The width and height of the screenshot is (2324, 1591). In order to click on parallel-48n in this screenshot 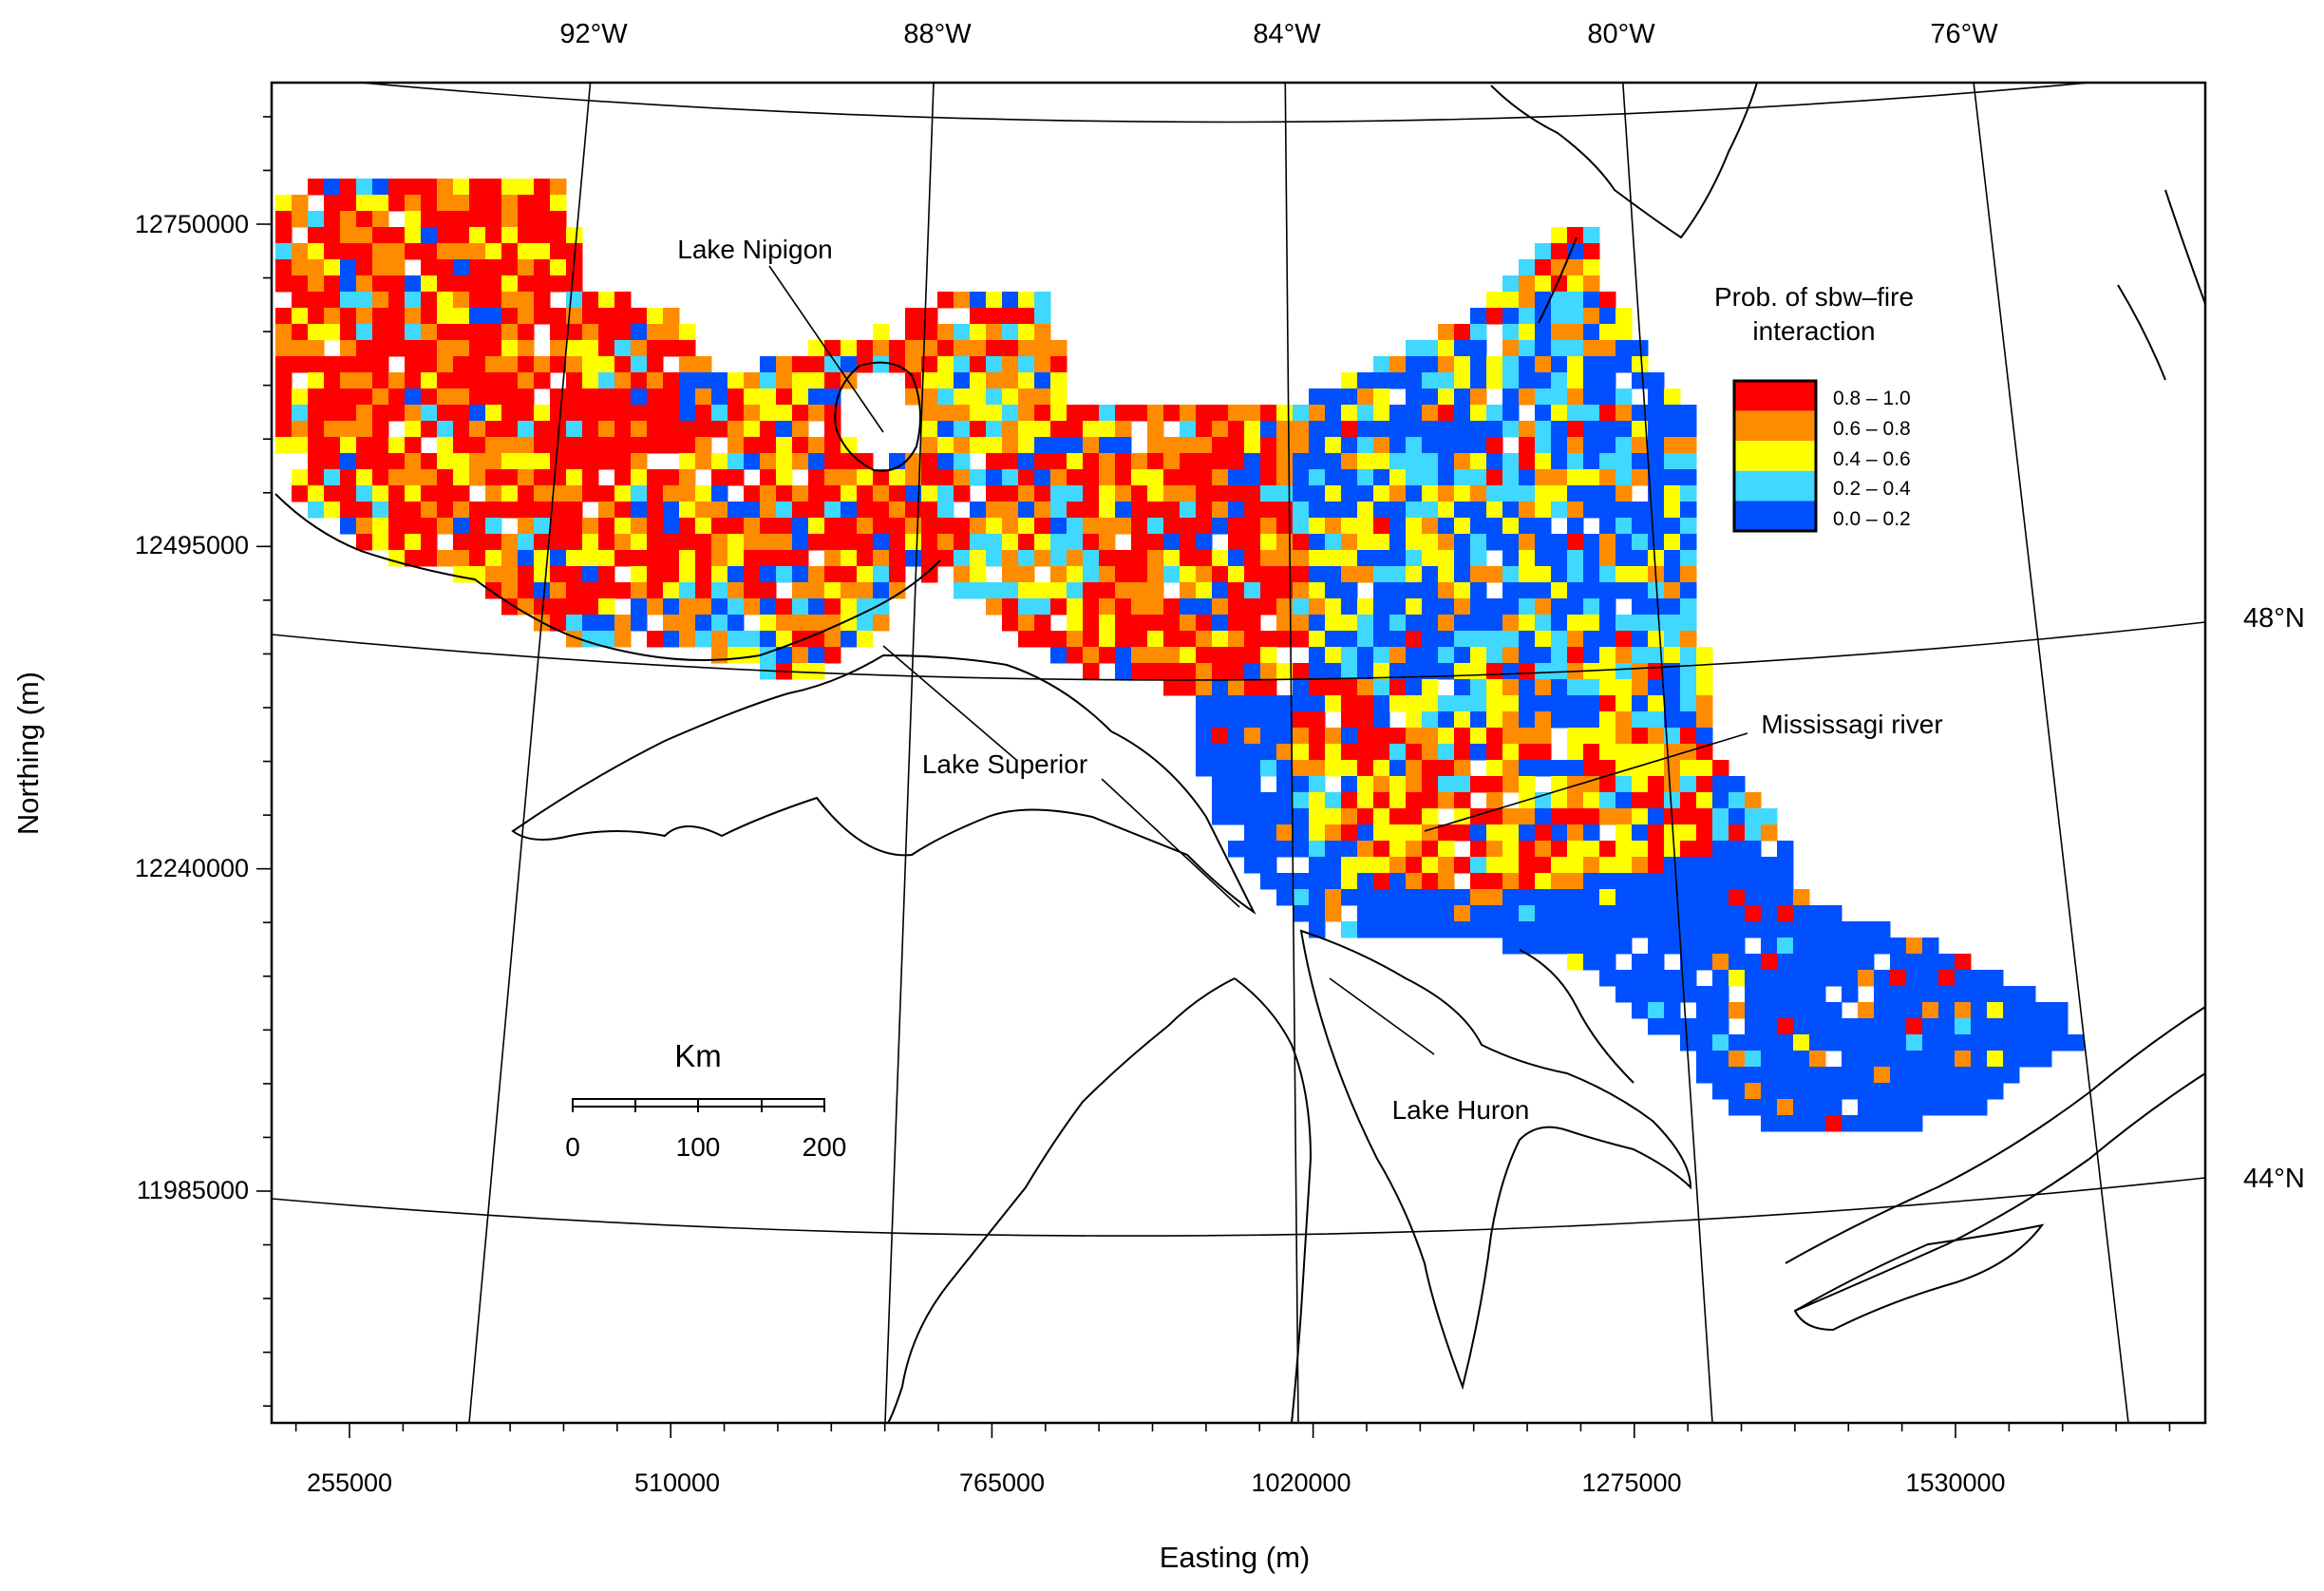, I will do `click(1238, 651)`.